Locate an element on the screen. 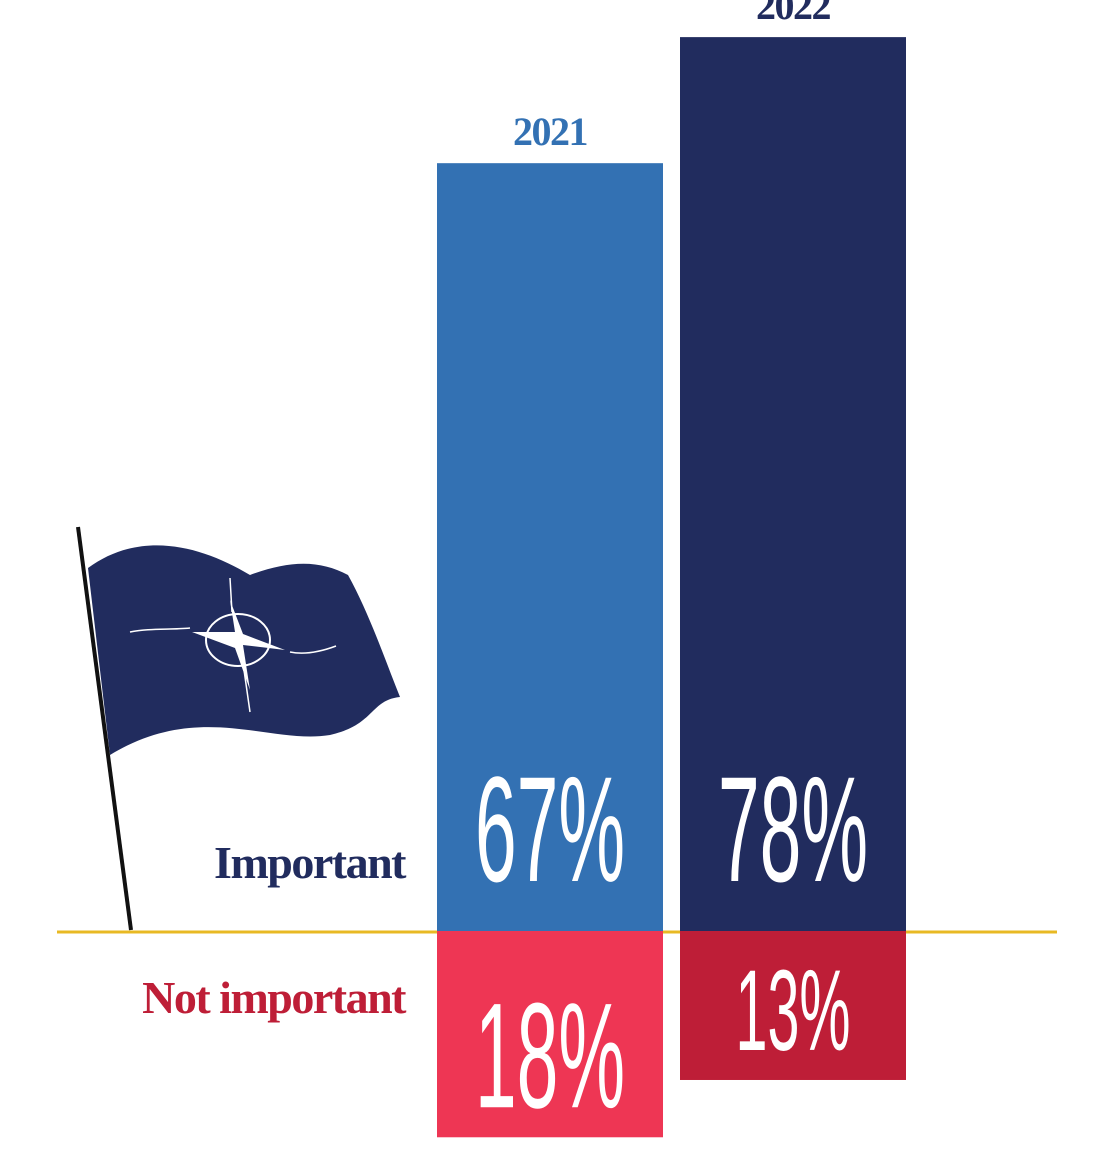 This screenshot has height=1169, width=1113. category-label: 2021 is located at coordinates (550, 131).